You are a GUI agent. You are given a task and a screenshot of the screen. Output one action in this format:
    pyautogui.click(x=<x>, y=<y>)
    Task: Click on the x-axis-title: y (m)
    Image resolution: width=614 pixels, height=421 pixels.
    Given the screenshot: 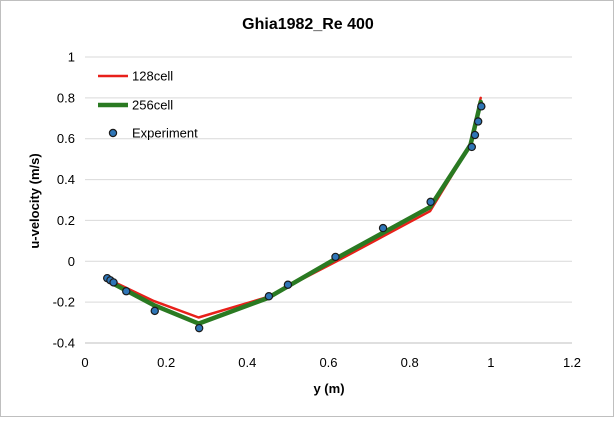 What is the action you would take?
    pyautogui.click(x=328, y=388)
    